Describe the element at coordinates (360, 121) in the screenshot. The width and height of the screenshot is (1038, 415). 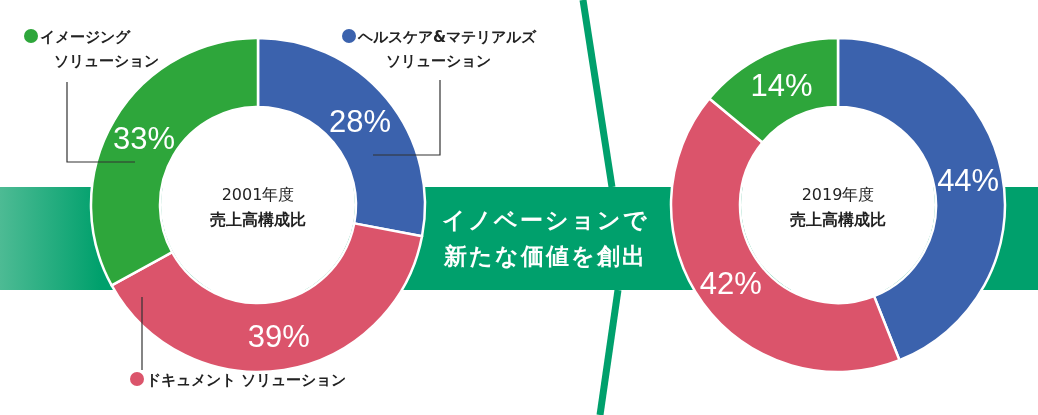
I see `data-label: 28%` at that location.